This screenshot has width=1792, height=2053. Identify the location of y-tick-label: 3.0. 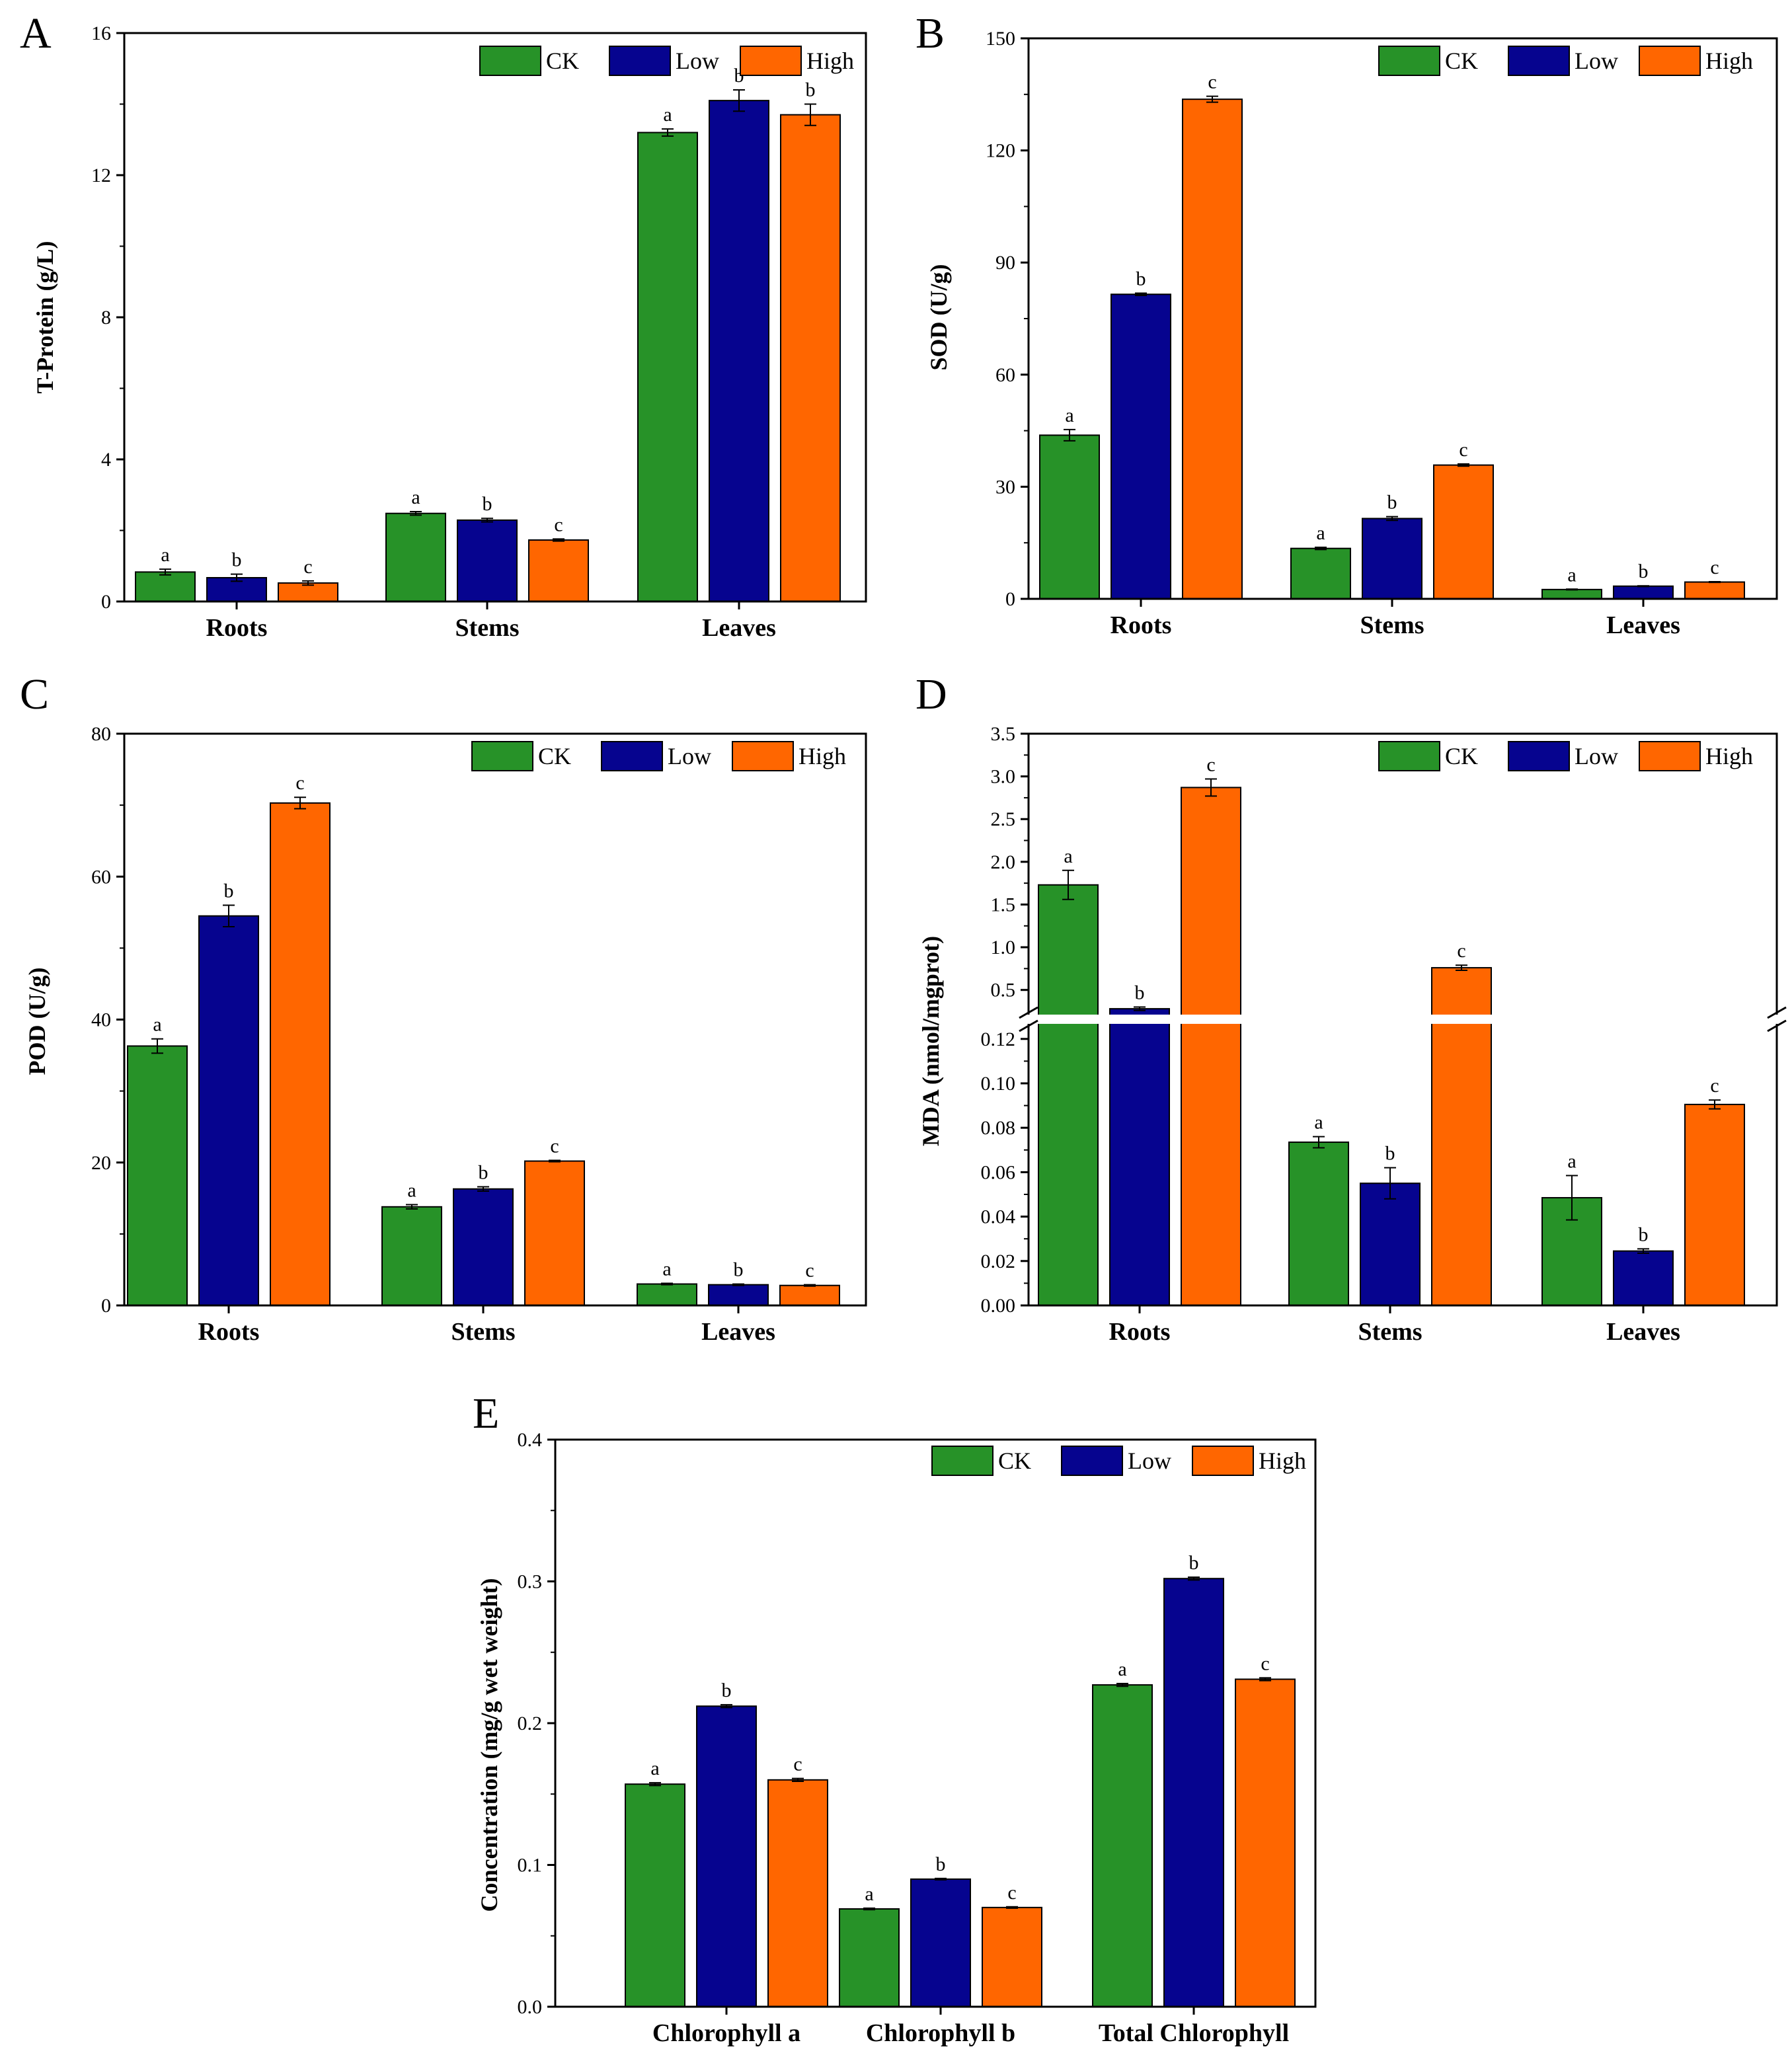
(1003, 777).